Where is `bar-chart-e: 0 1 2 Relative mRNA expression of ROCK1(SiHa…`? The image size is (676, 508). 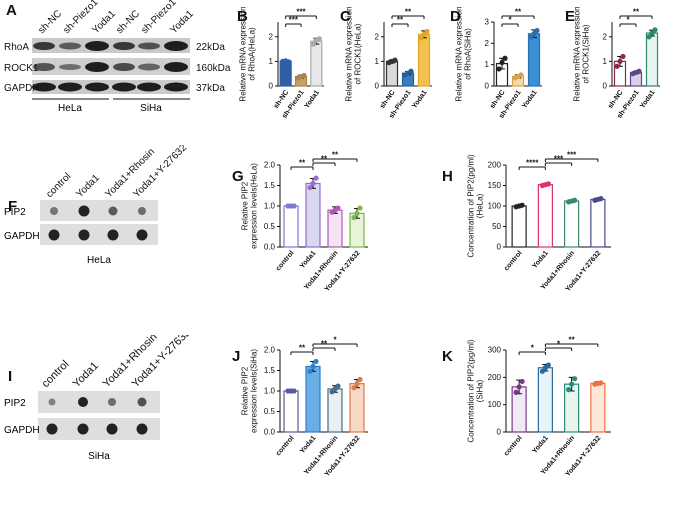
bar-chart-e: 0 1 2 Relative mRNA expression of ROCK1(SiHa… is located at coordinates (616, 63).